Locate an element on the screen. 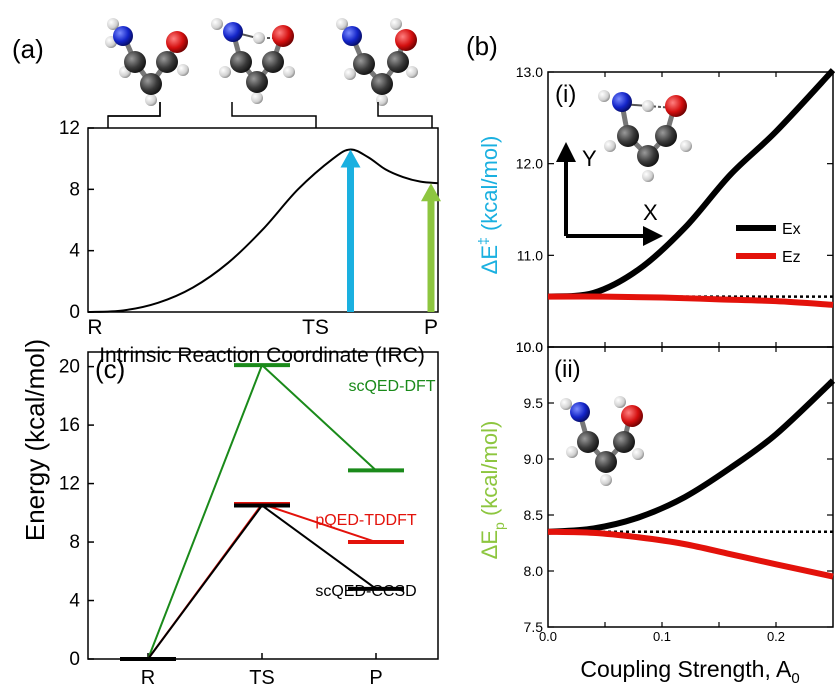 The height and width of the screenshot is (687, 835). c-ytick-label: 8 is located at coordinates (74, 542).